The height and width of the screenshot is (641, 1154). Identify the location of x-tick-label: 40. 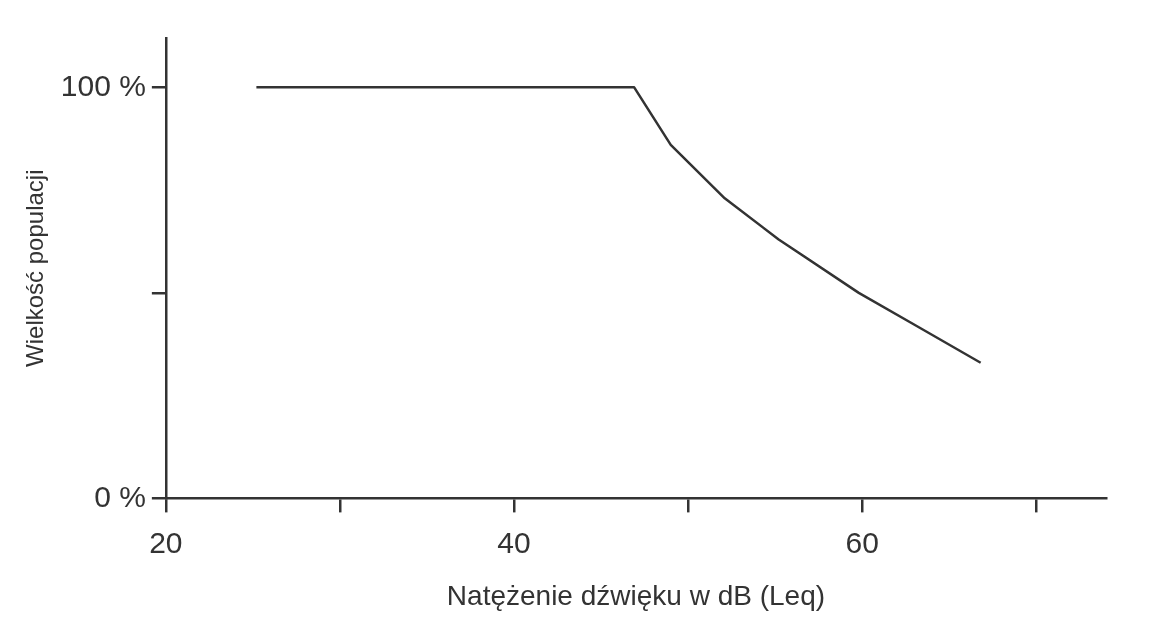
(514, 542).